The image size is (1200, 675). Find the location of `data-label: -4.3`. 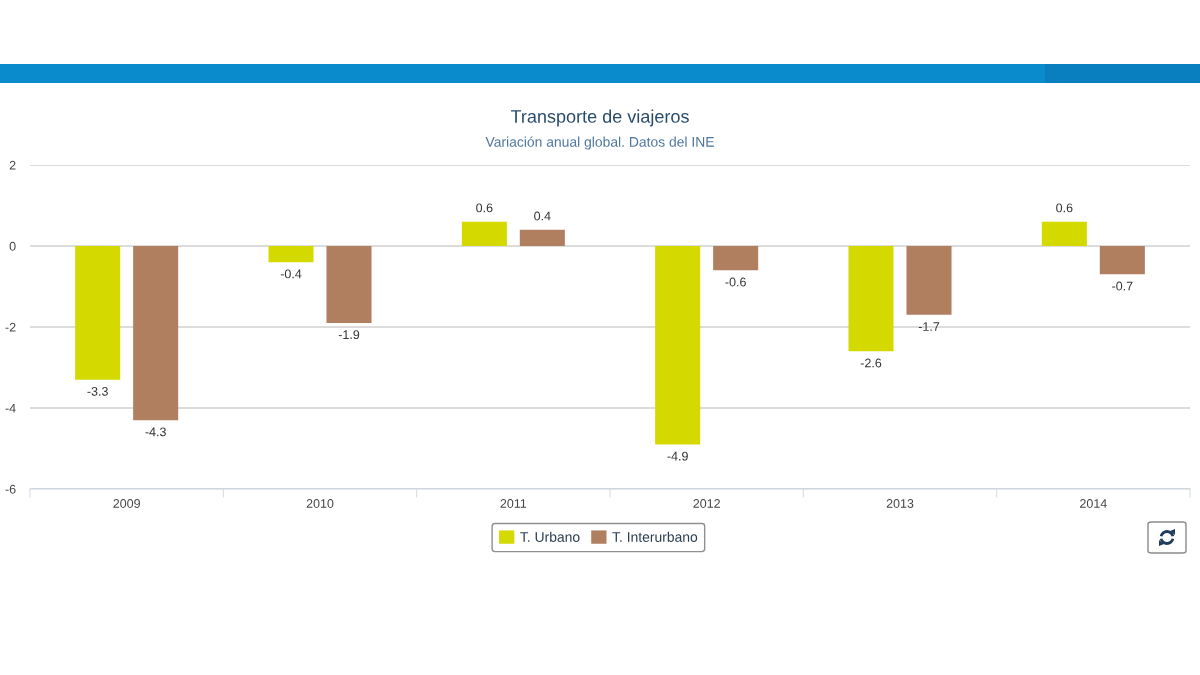

data-label: -4.3 is located at coordinates (155, 432).